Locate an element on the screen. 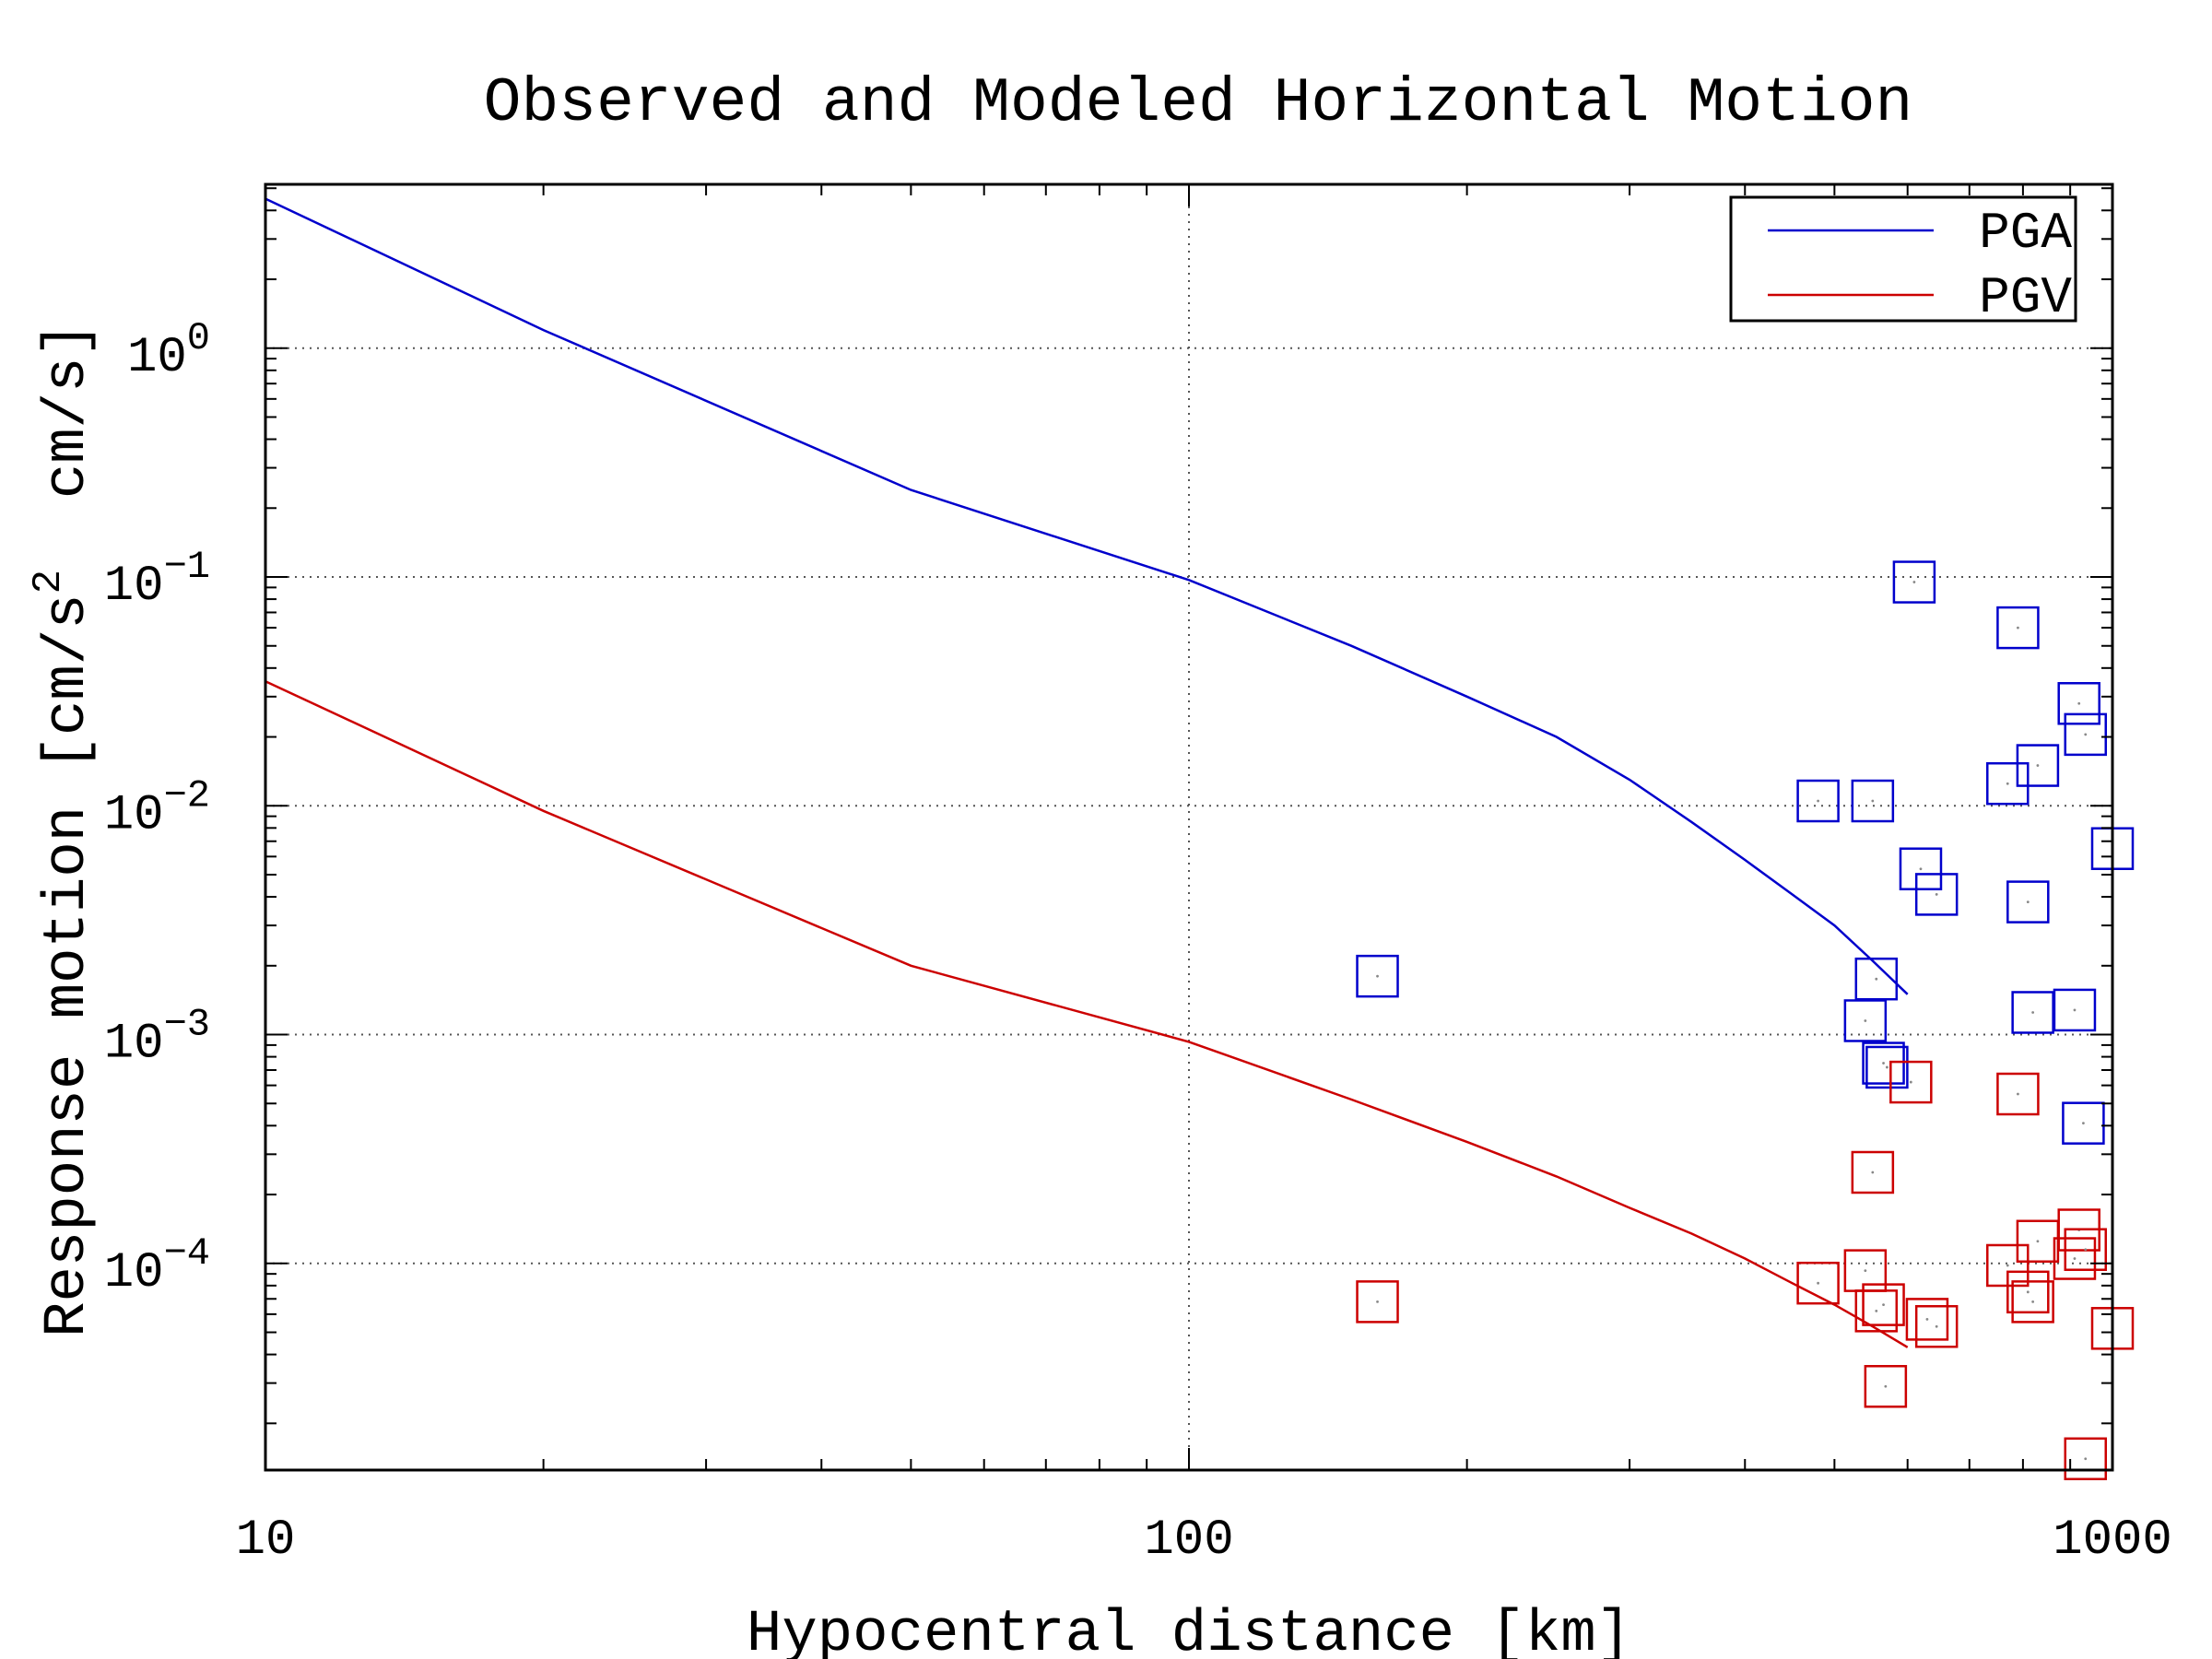 The width and height of the screenshot is (2212, 1659). legend-label-pgv: PGV is located at coordinates (2025, 297).